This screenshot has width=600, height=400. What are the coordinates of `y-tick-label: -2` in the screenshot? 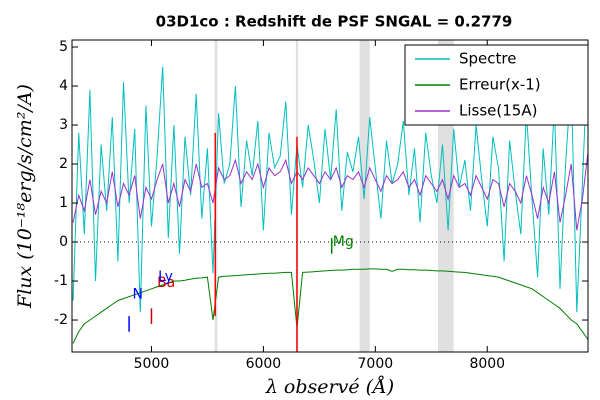 It's located at (61, 320).